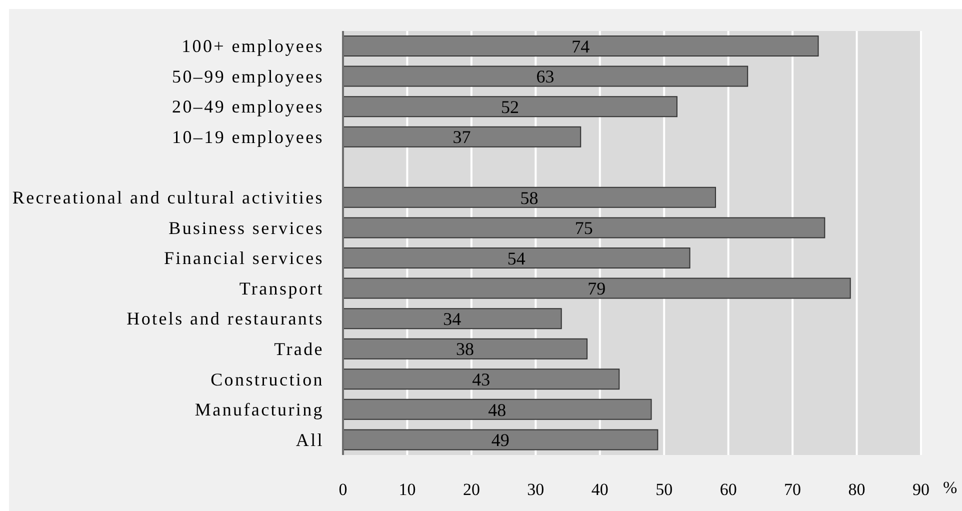  Describe the element at coordinates (857, 489) in the screenshot. I see `x-tick-label: 80` at that location.